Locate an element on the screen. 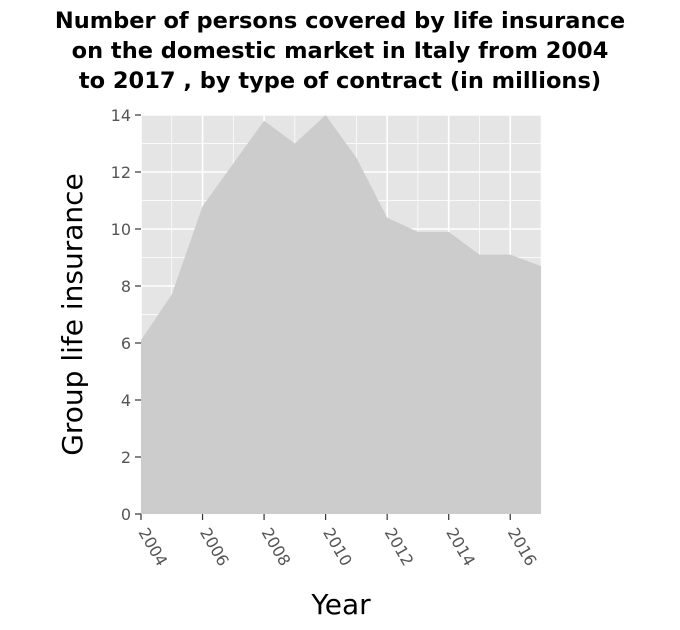 This screenshot has height=630, width=680. x-tick-label: 2006 is located at coordinates (214, 547).